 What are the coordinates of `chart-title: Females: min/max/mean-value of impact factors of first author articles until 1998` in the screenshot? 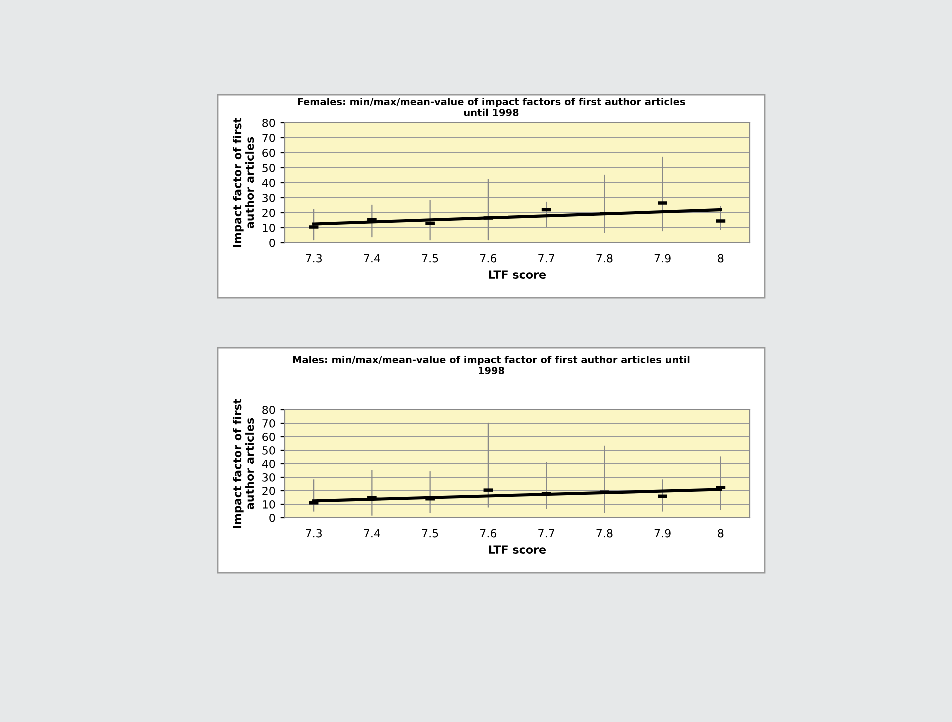 It's located at (492, 107).